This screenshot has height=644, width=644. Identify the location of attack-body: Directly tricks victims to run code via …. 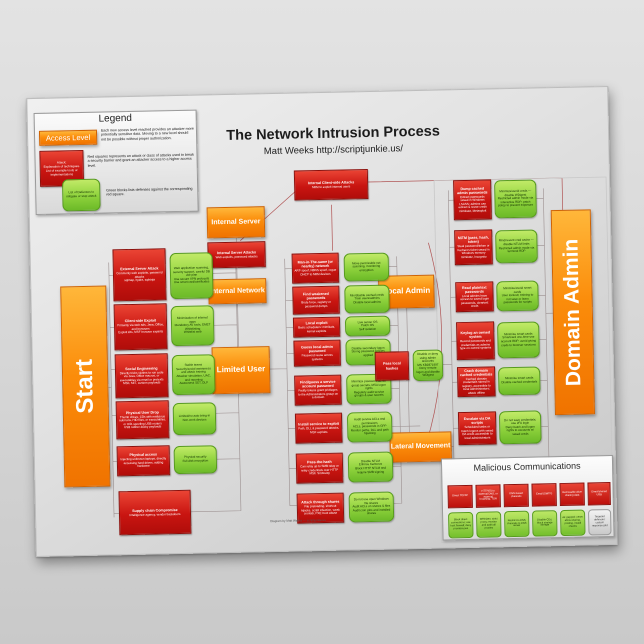
(141, 378).